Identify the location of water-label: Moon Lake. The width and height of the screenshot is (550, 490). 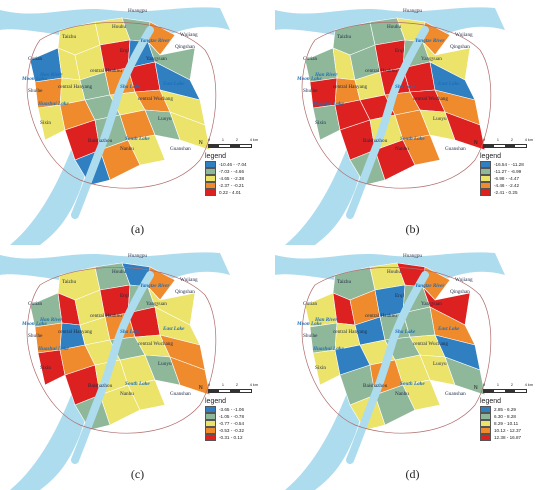
(34, 324).